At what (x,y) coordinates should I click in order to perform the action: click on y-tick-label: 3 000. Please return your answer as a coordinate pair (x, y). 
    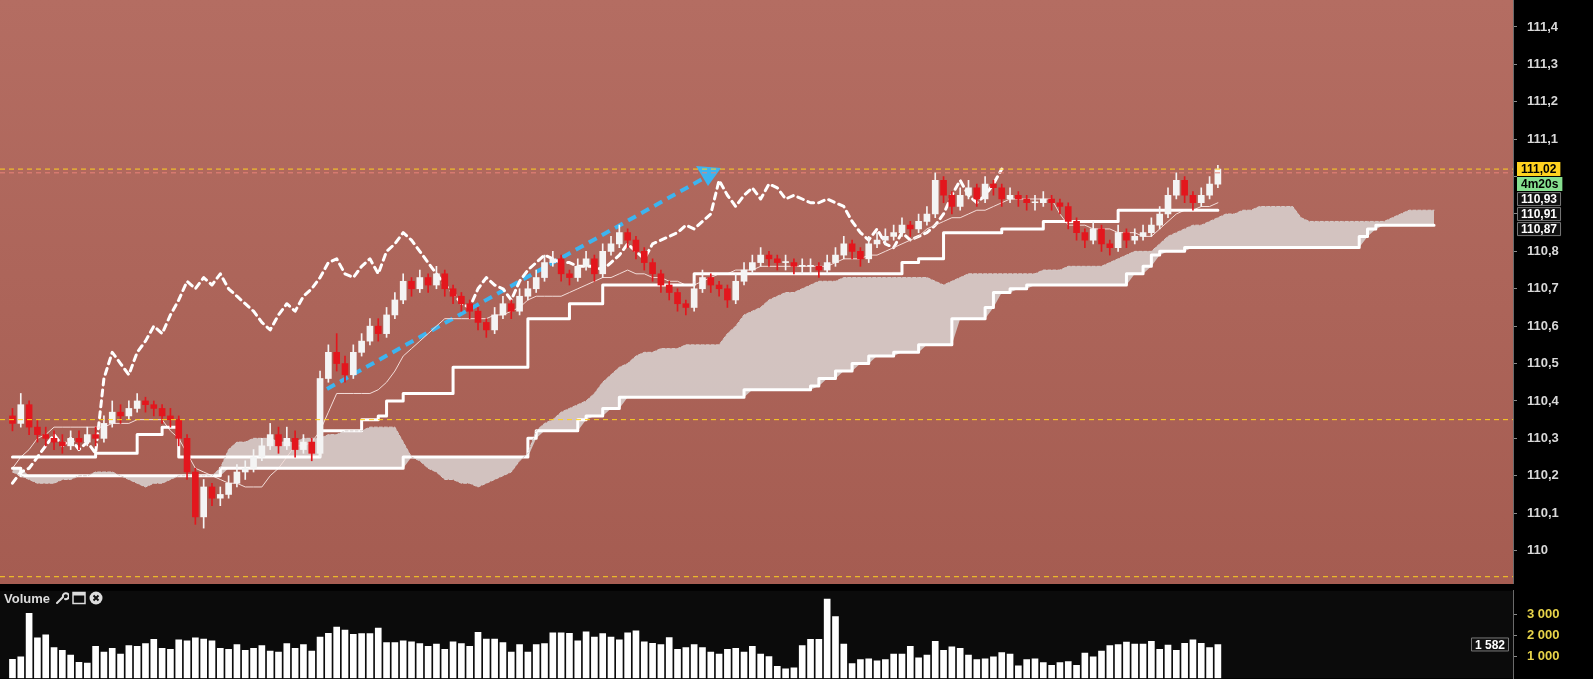
    Looking at the image, I should click on (1543, 613).